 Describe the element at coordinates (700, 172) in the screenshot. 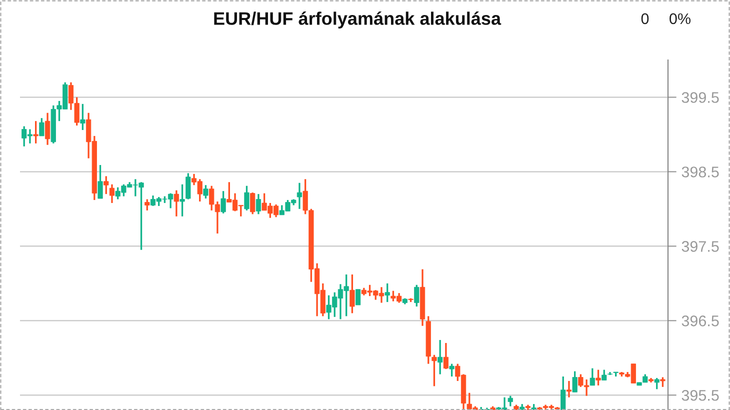

I see `y-tick-label: 398.5` at that location.